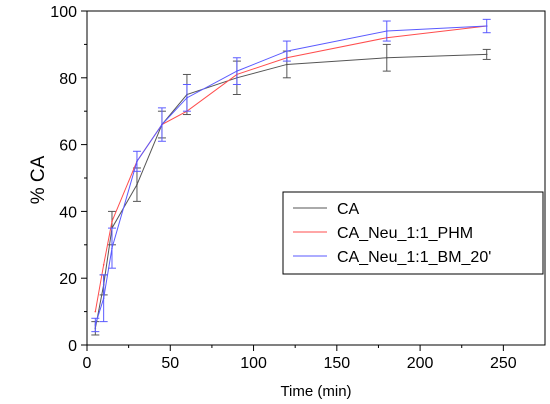 This screenshot has height=404, width=550. What do you see at coordinates (336, 363) in the screenshot?
I see `x-tick-label: 150` at bounding box center [336, 363].